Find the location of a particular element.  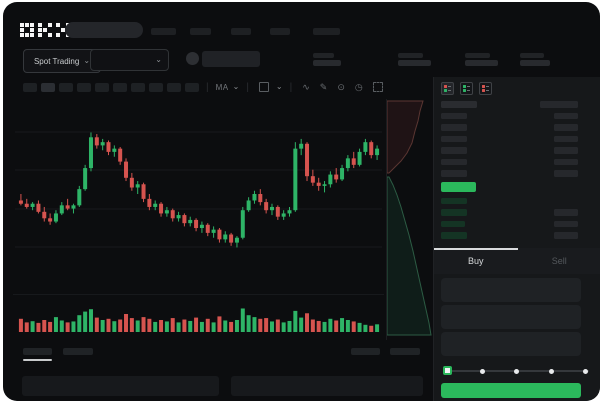

market-type-dropdown: Spot Trading ⌄ is located at coordinates (62, 61).